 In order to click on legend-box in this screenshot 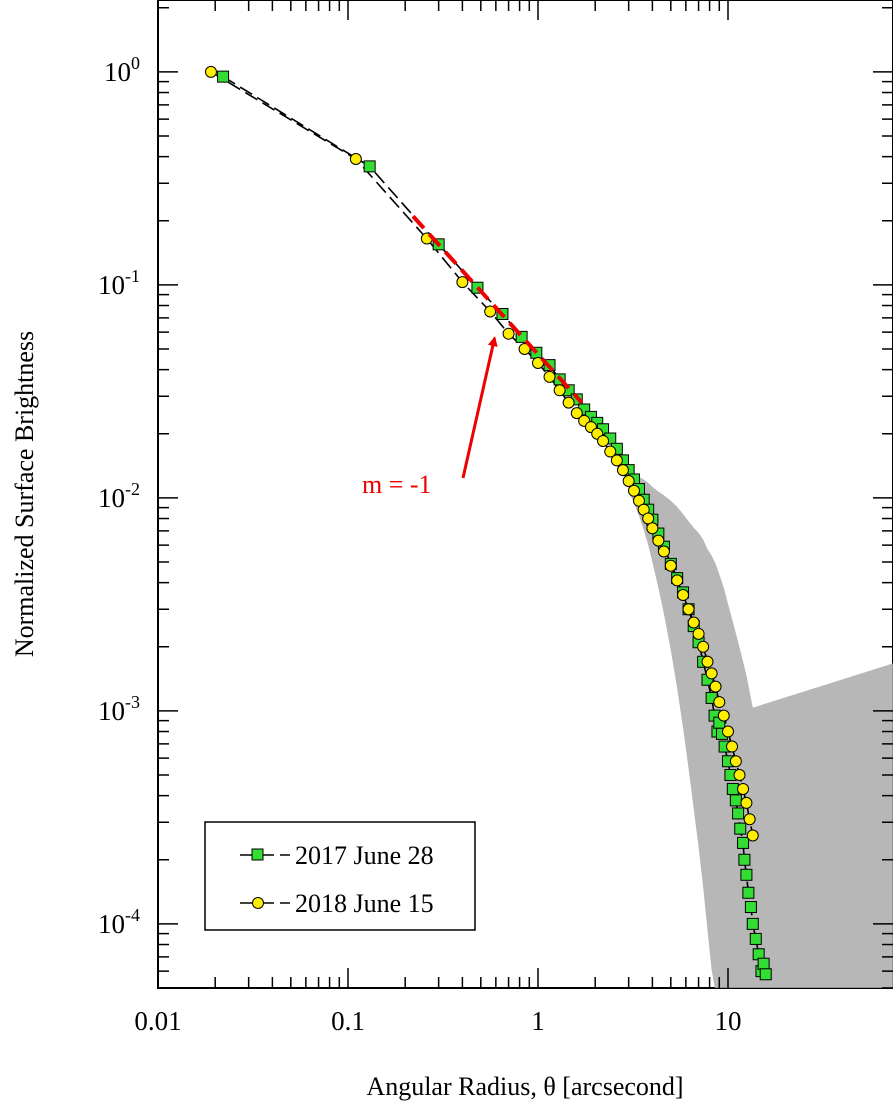, I will do `click(340, 876)`.